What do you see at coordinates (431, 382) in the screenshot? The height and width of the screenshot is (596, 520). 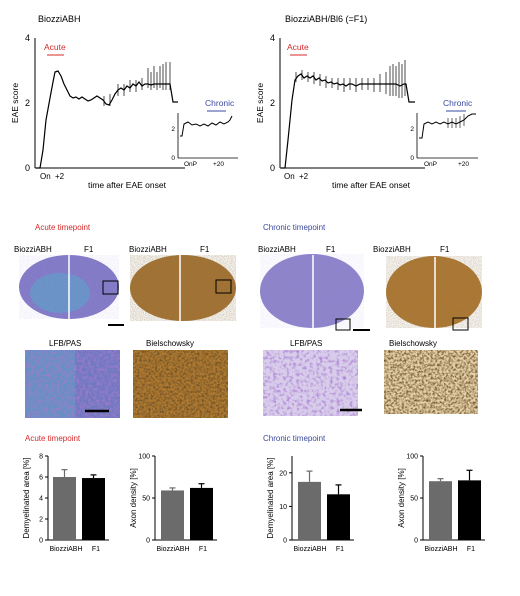 I see `biel-zoom-chronic` at bounding box center [431, 382].